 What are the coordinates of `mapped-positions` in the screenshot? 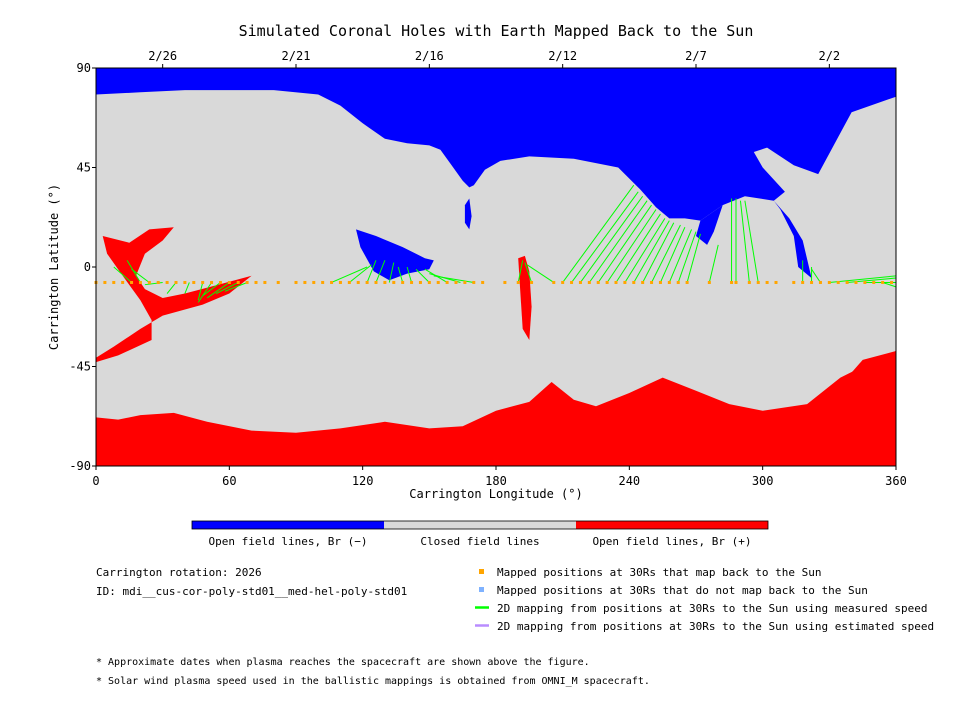 It's located at (494, 282).